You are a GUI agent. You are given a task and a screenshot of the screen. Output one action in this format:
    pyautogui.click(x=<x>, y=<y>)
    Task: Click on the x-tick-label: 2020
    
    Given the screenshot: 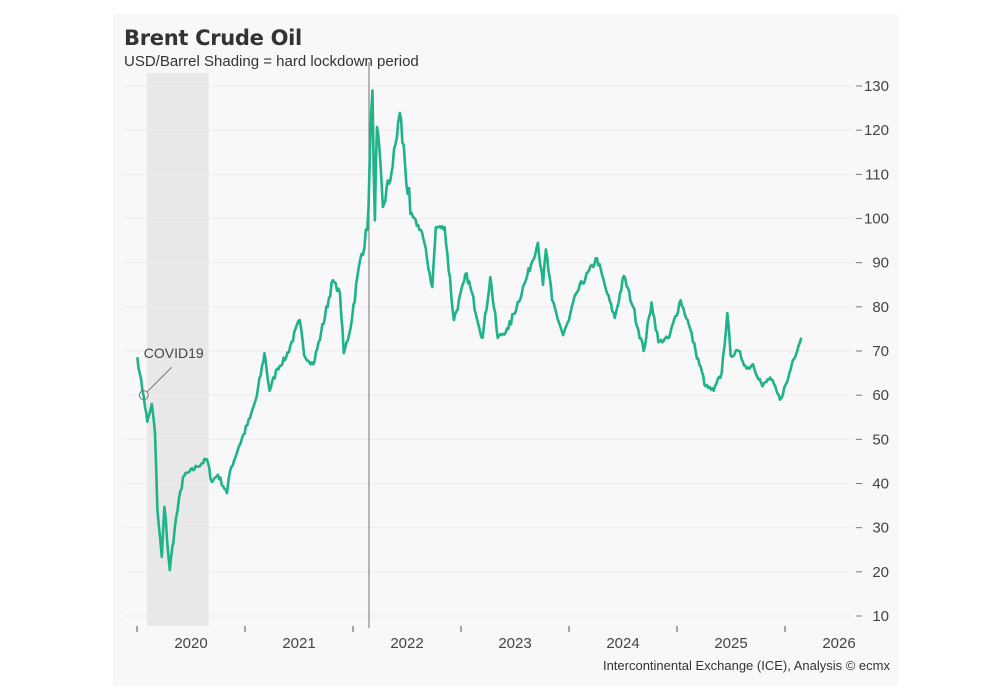 What is the action you would take?
    pyautogui.click(x=190, y=643)
    